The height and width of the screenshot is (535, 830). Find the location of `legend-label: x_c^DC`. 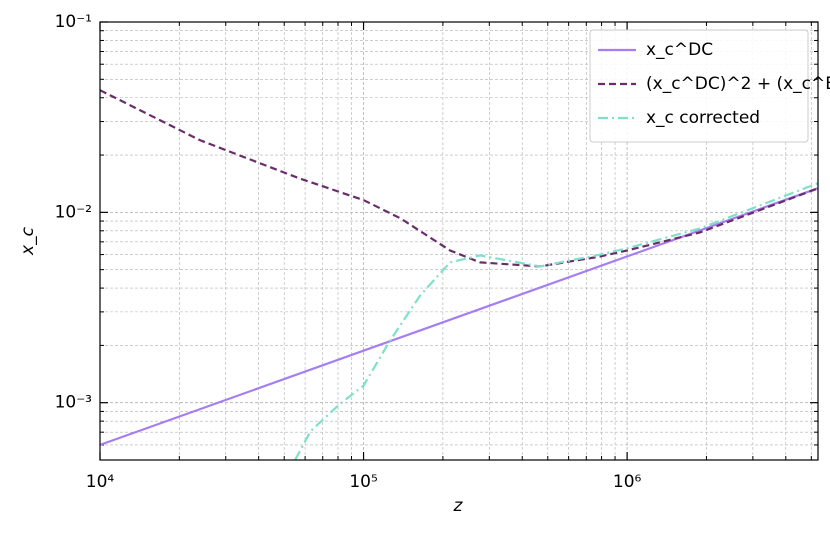

legend-label: x_c^DC is located at coordinates (679, 50).